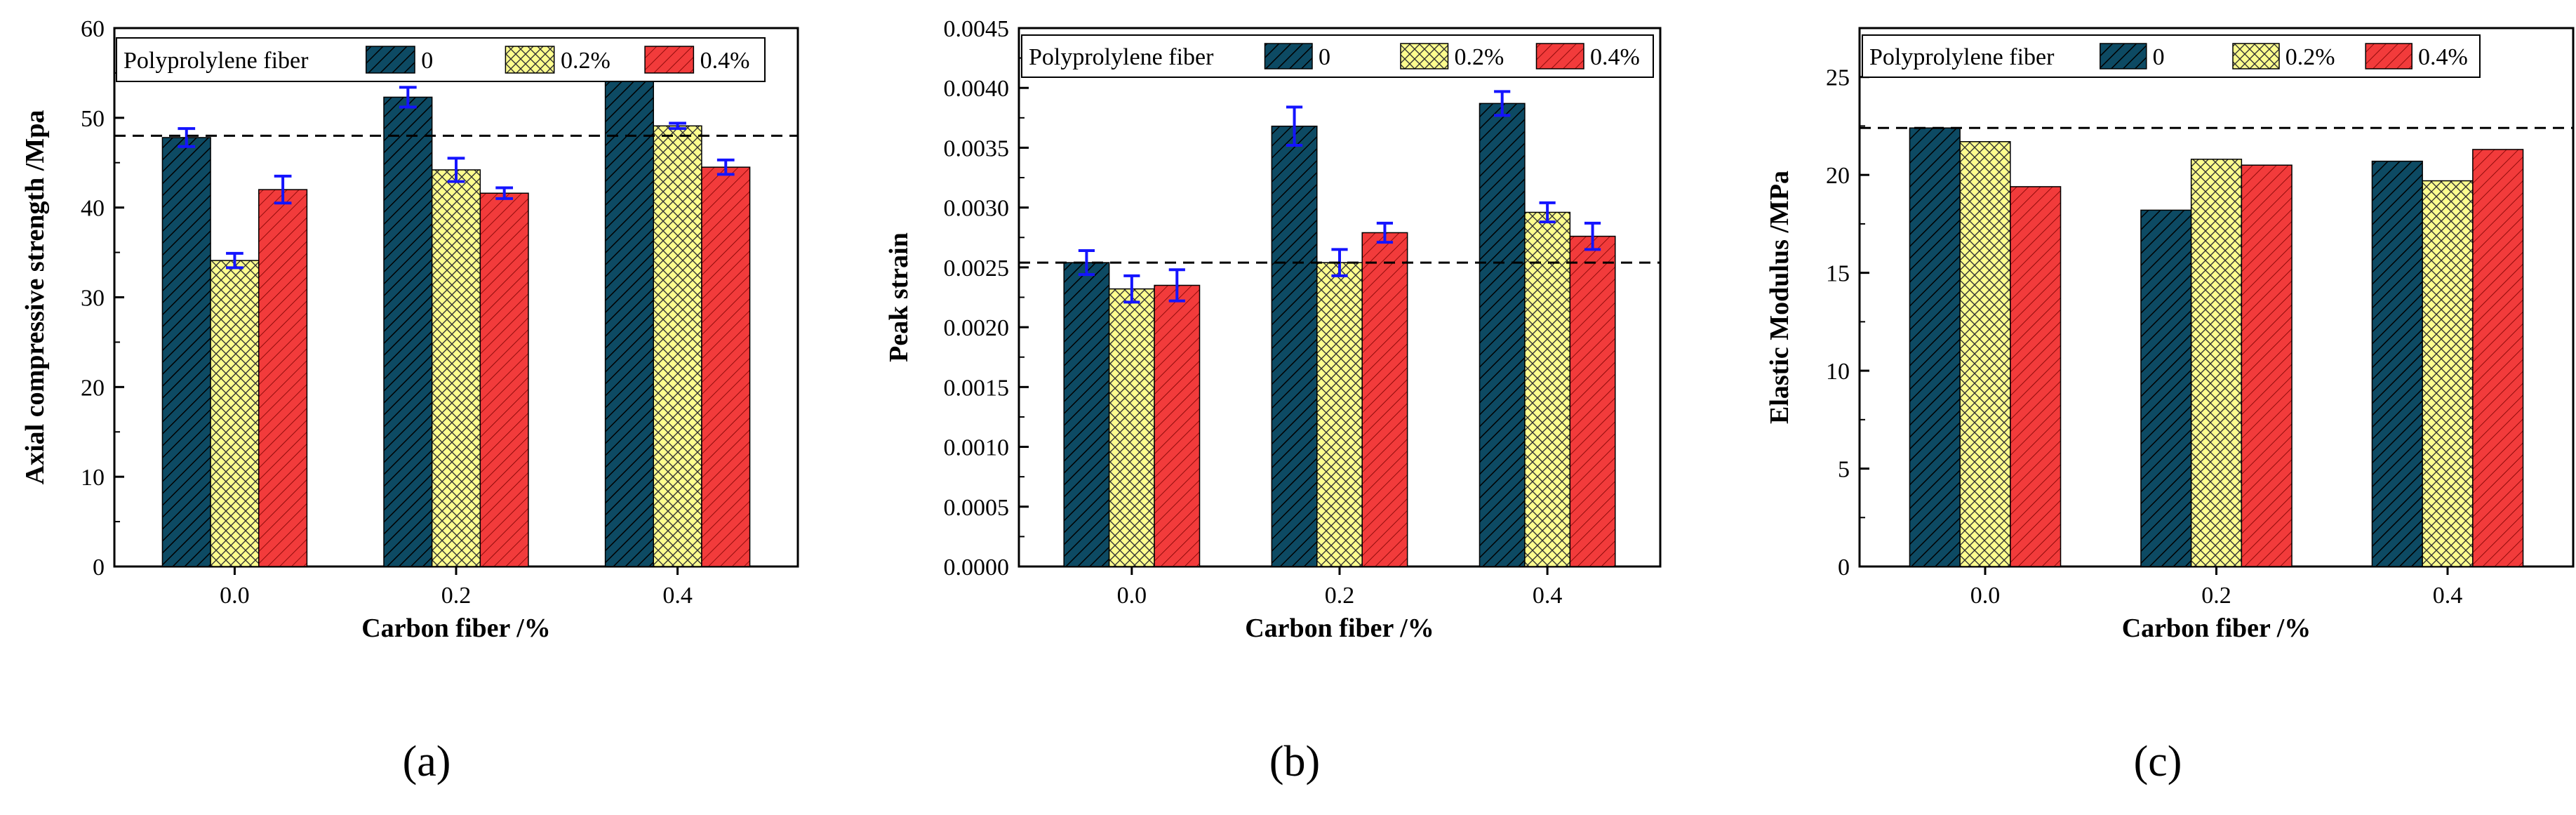 Image resolution: width=2576 pixels, height=815 pixels. Describe the element at coordinates (456, 368) in the screenshot. I see `bar-a-s1-c1` at that location.